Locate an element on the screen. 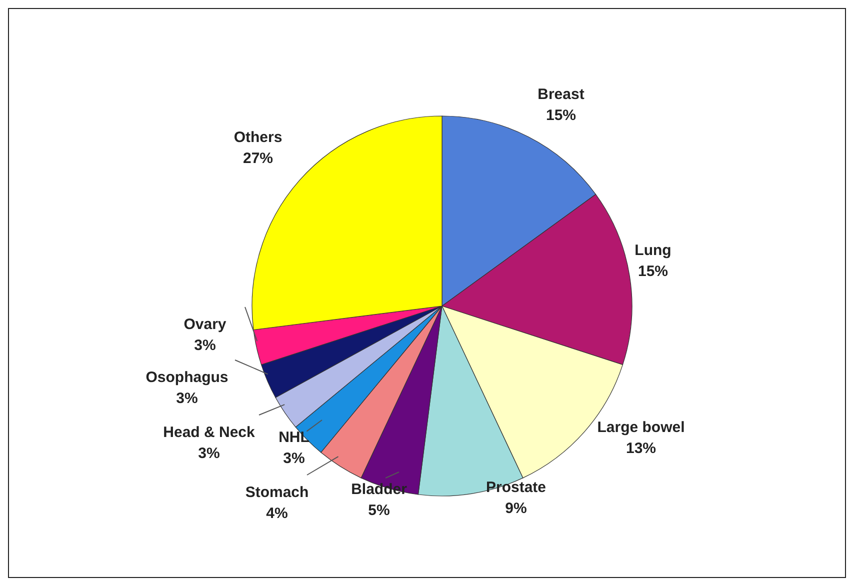 The width and height of the screenshot is (854, 586). slice-label: Large bowel is located at coordinates (641, 427).